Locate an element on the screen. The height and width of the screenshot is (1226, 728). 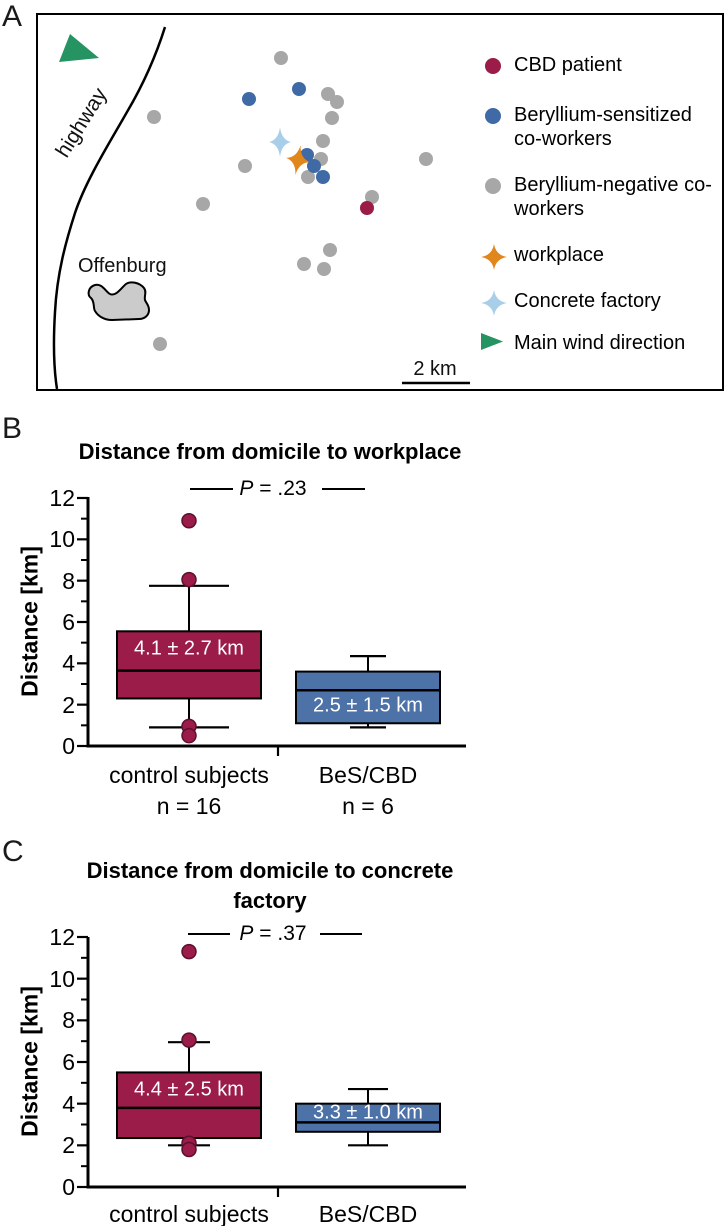
legend-item-bes-coworkers: Beryllium-sensitized co-workers is located at coordinates (598, 127).